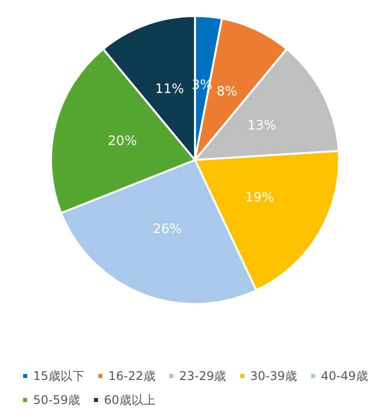 This screenshot has height=415, width=389. Describe the element at coordinates (259, 198) in the screenshot. I see `data-label: 19%` at that location.